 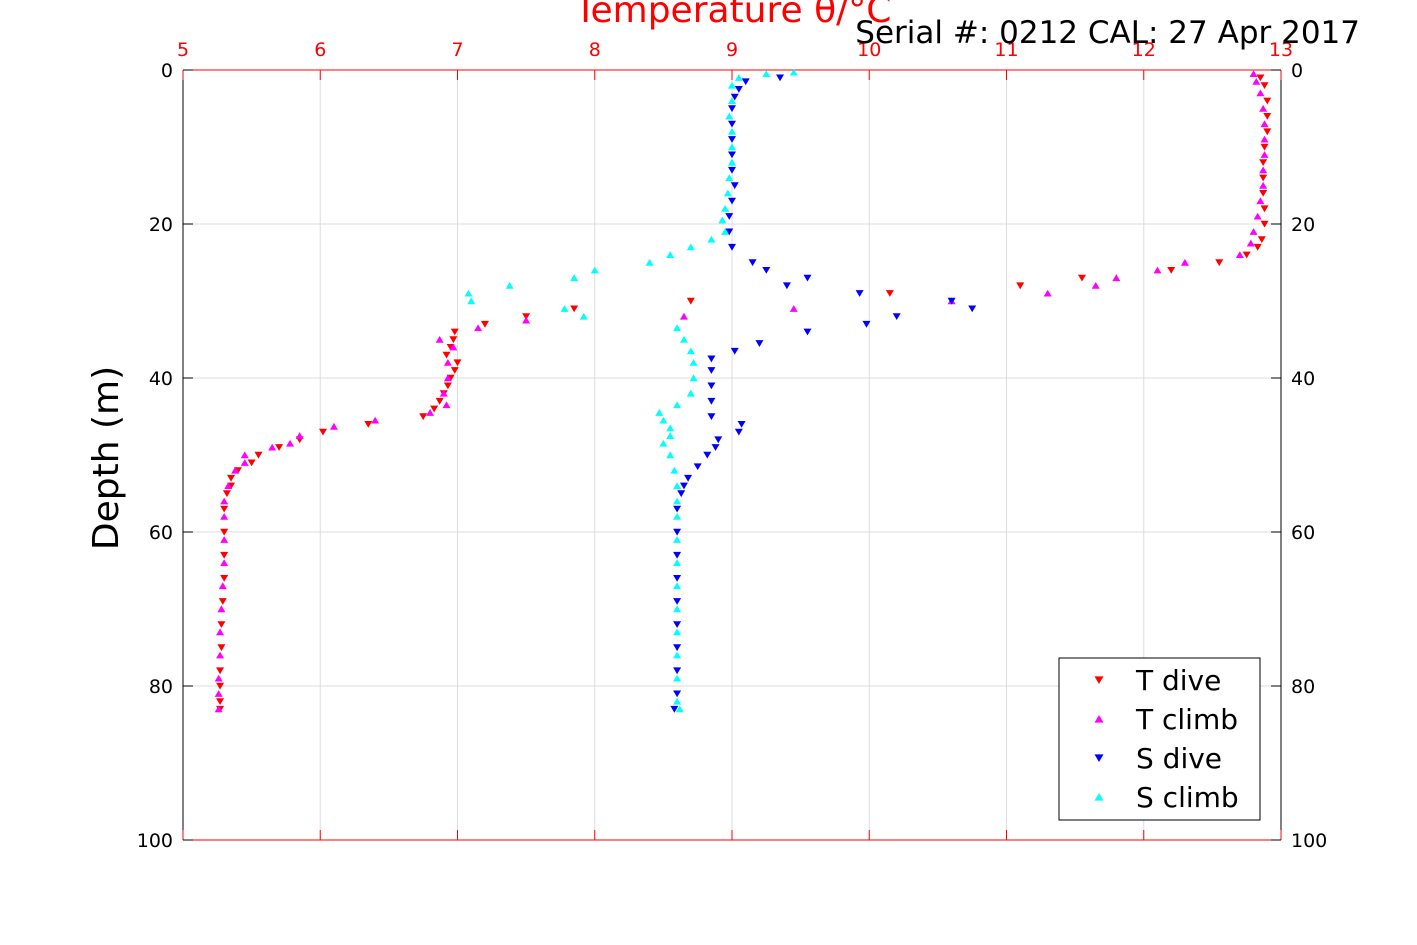 I want to click on y-tick-label-right: 40, so click(x=1303, y=379).